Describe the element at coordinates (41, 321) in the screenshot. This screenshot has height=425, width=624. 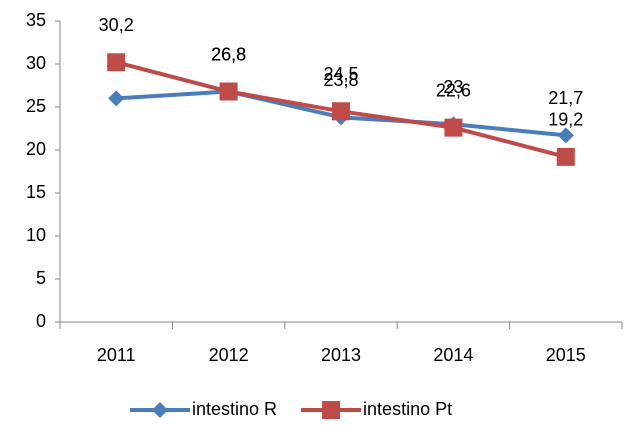
I see `y-tick-label: 0` at that location.